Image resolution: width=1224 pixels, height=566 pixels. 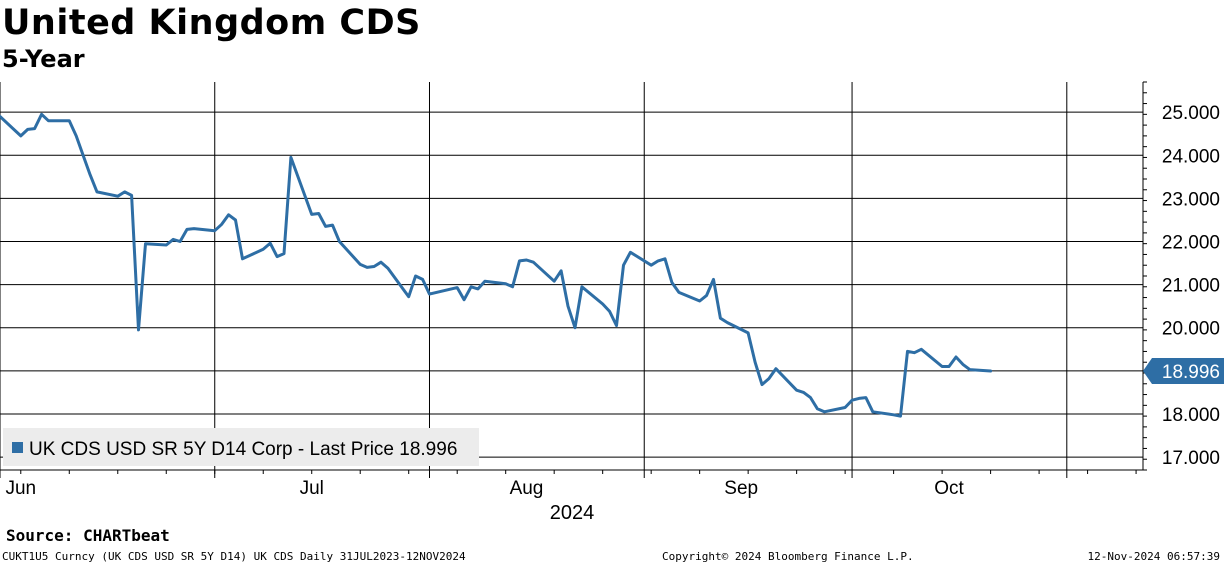 What do you see at coordinates (17, 447) in the screenshot?
I see `legend-swatch` at bounding box center [17, 447].